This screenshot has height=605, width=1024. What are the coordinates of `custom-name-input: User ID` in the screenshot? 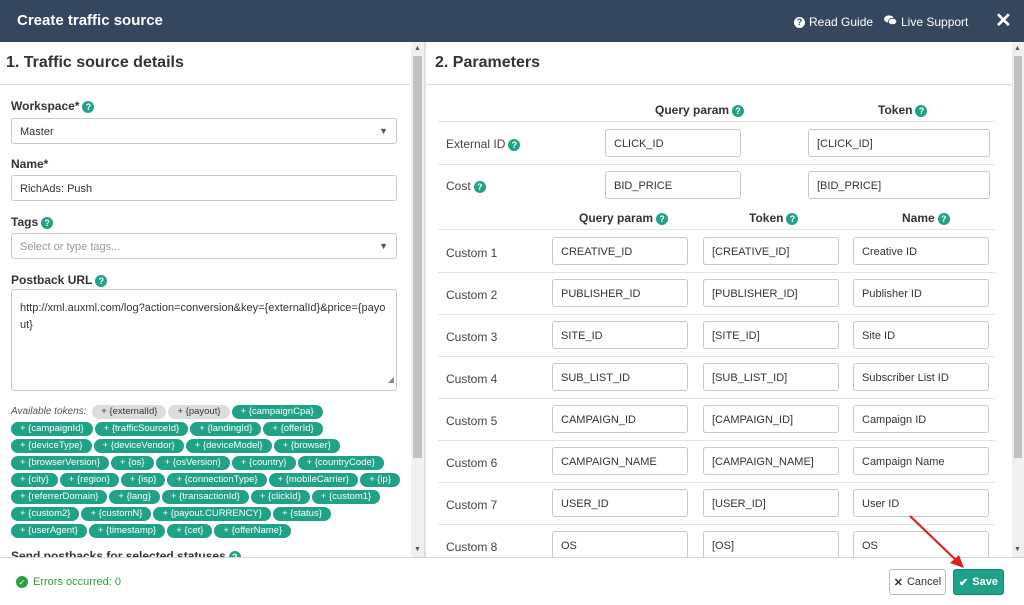 It's located at (921, 503).